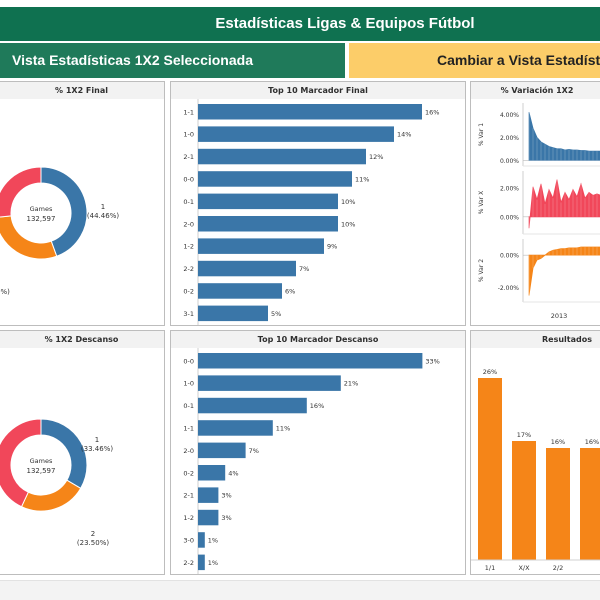  I want to click on slice-pct-label: (44.46%), so click(103, 216).